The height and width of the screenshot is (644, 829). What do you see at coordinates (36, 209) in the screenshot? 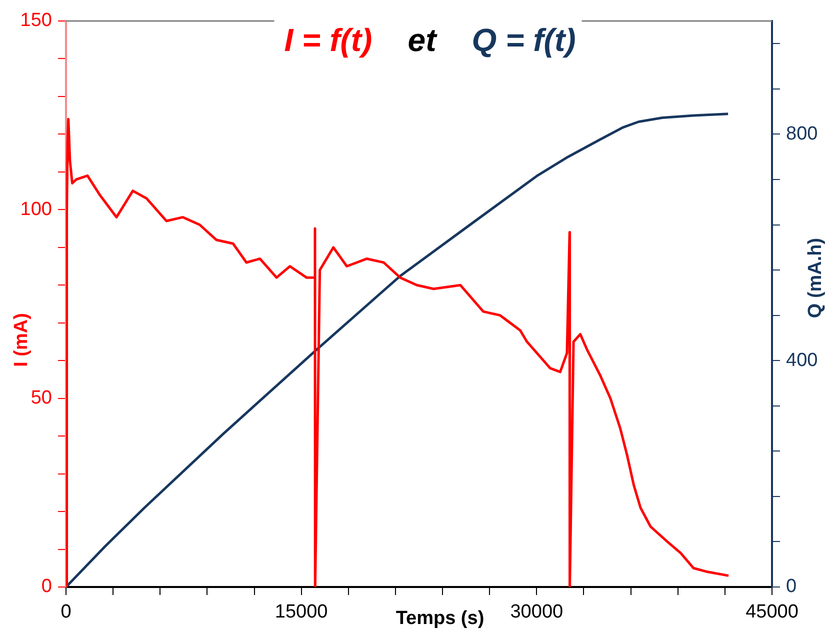
I see `y-tick-label: 100` at bounding box center [36, 209].